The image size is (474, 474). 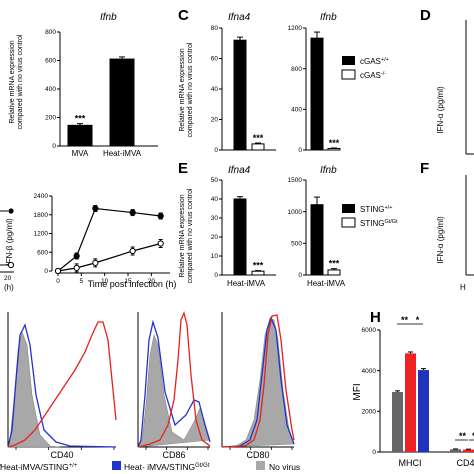 What do you see at coordinates (447, 226) in the screenshot?
I see `panel-f: F IFN-α (pg/ml) H` at bounding box center [447, 226].